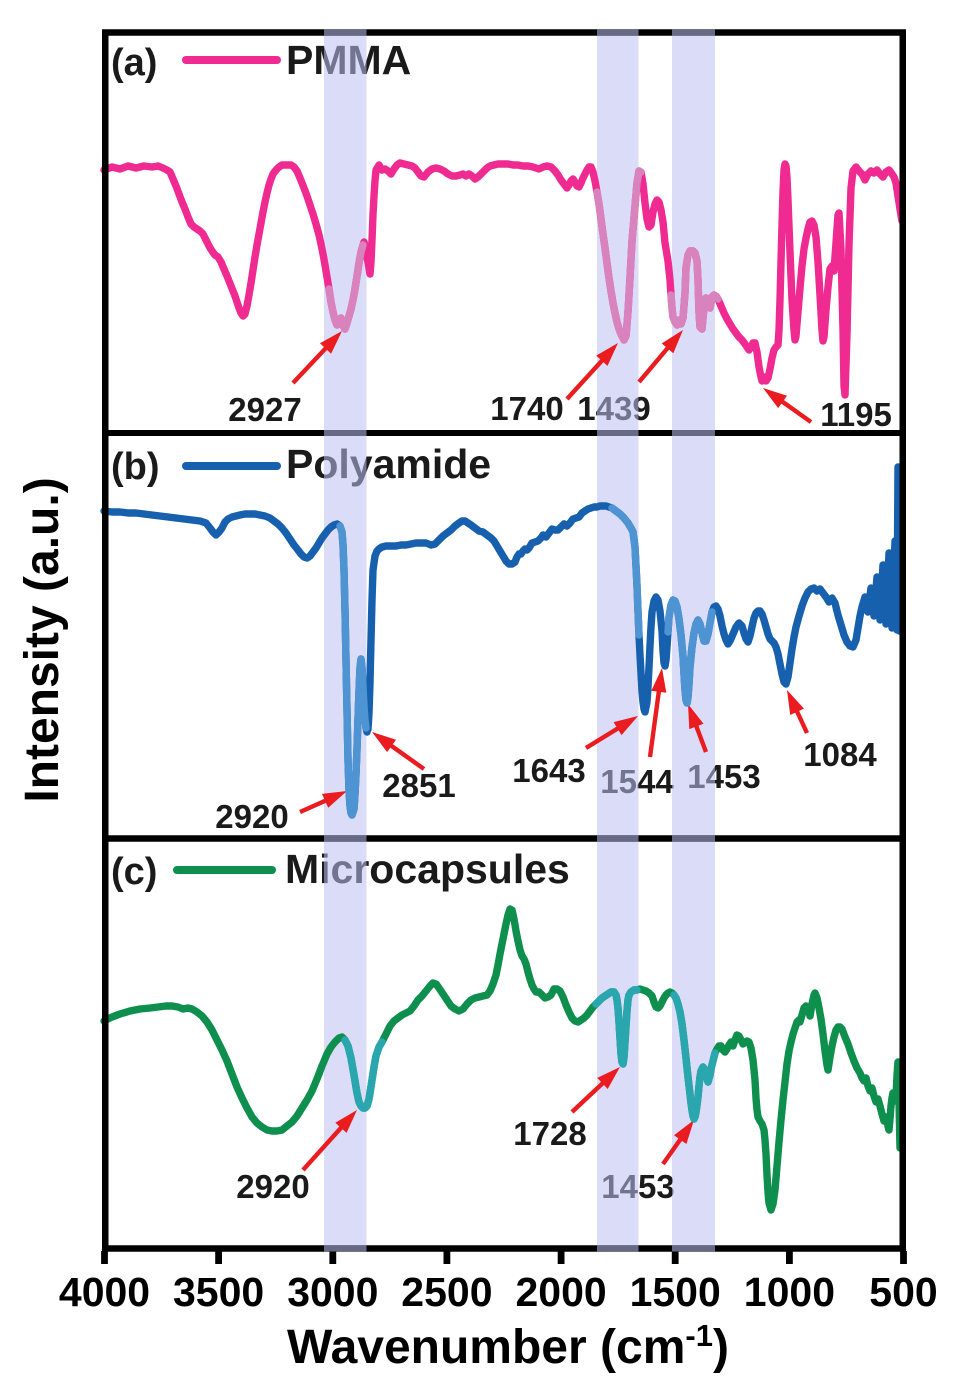 This screenshot has height=1394, width=955. Describe the element at coordinates (264, 409) in the screenshot. I see `svg-text: 2927` at that location.